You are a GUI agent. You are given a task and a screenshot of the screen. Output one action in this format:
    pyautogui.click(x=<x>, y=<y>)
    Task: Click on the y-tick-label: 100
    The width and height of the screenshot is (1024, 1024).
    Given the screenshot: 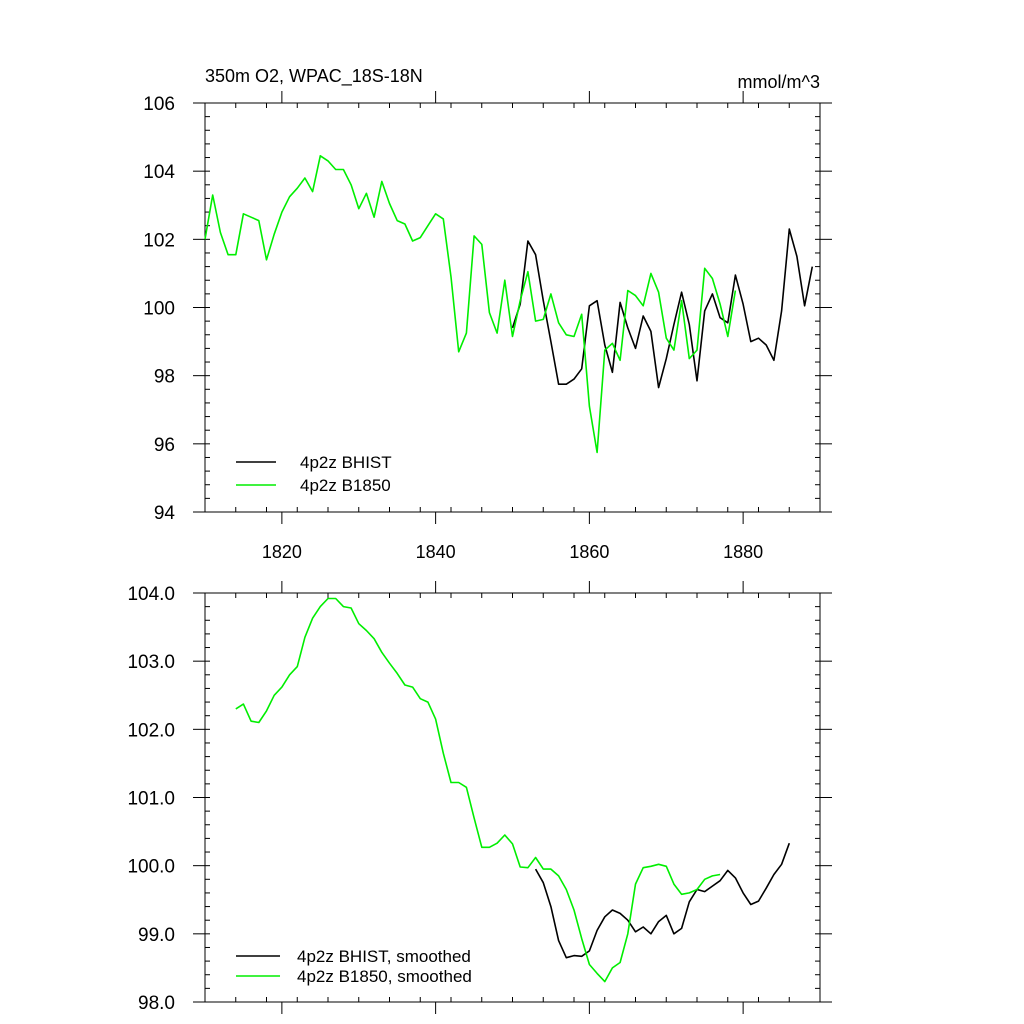 What is the action you would take?
    pyautogui.click(x=159, y=309)
    